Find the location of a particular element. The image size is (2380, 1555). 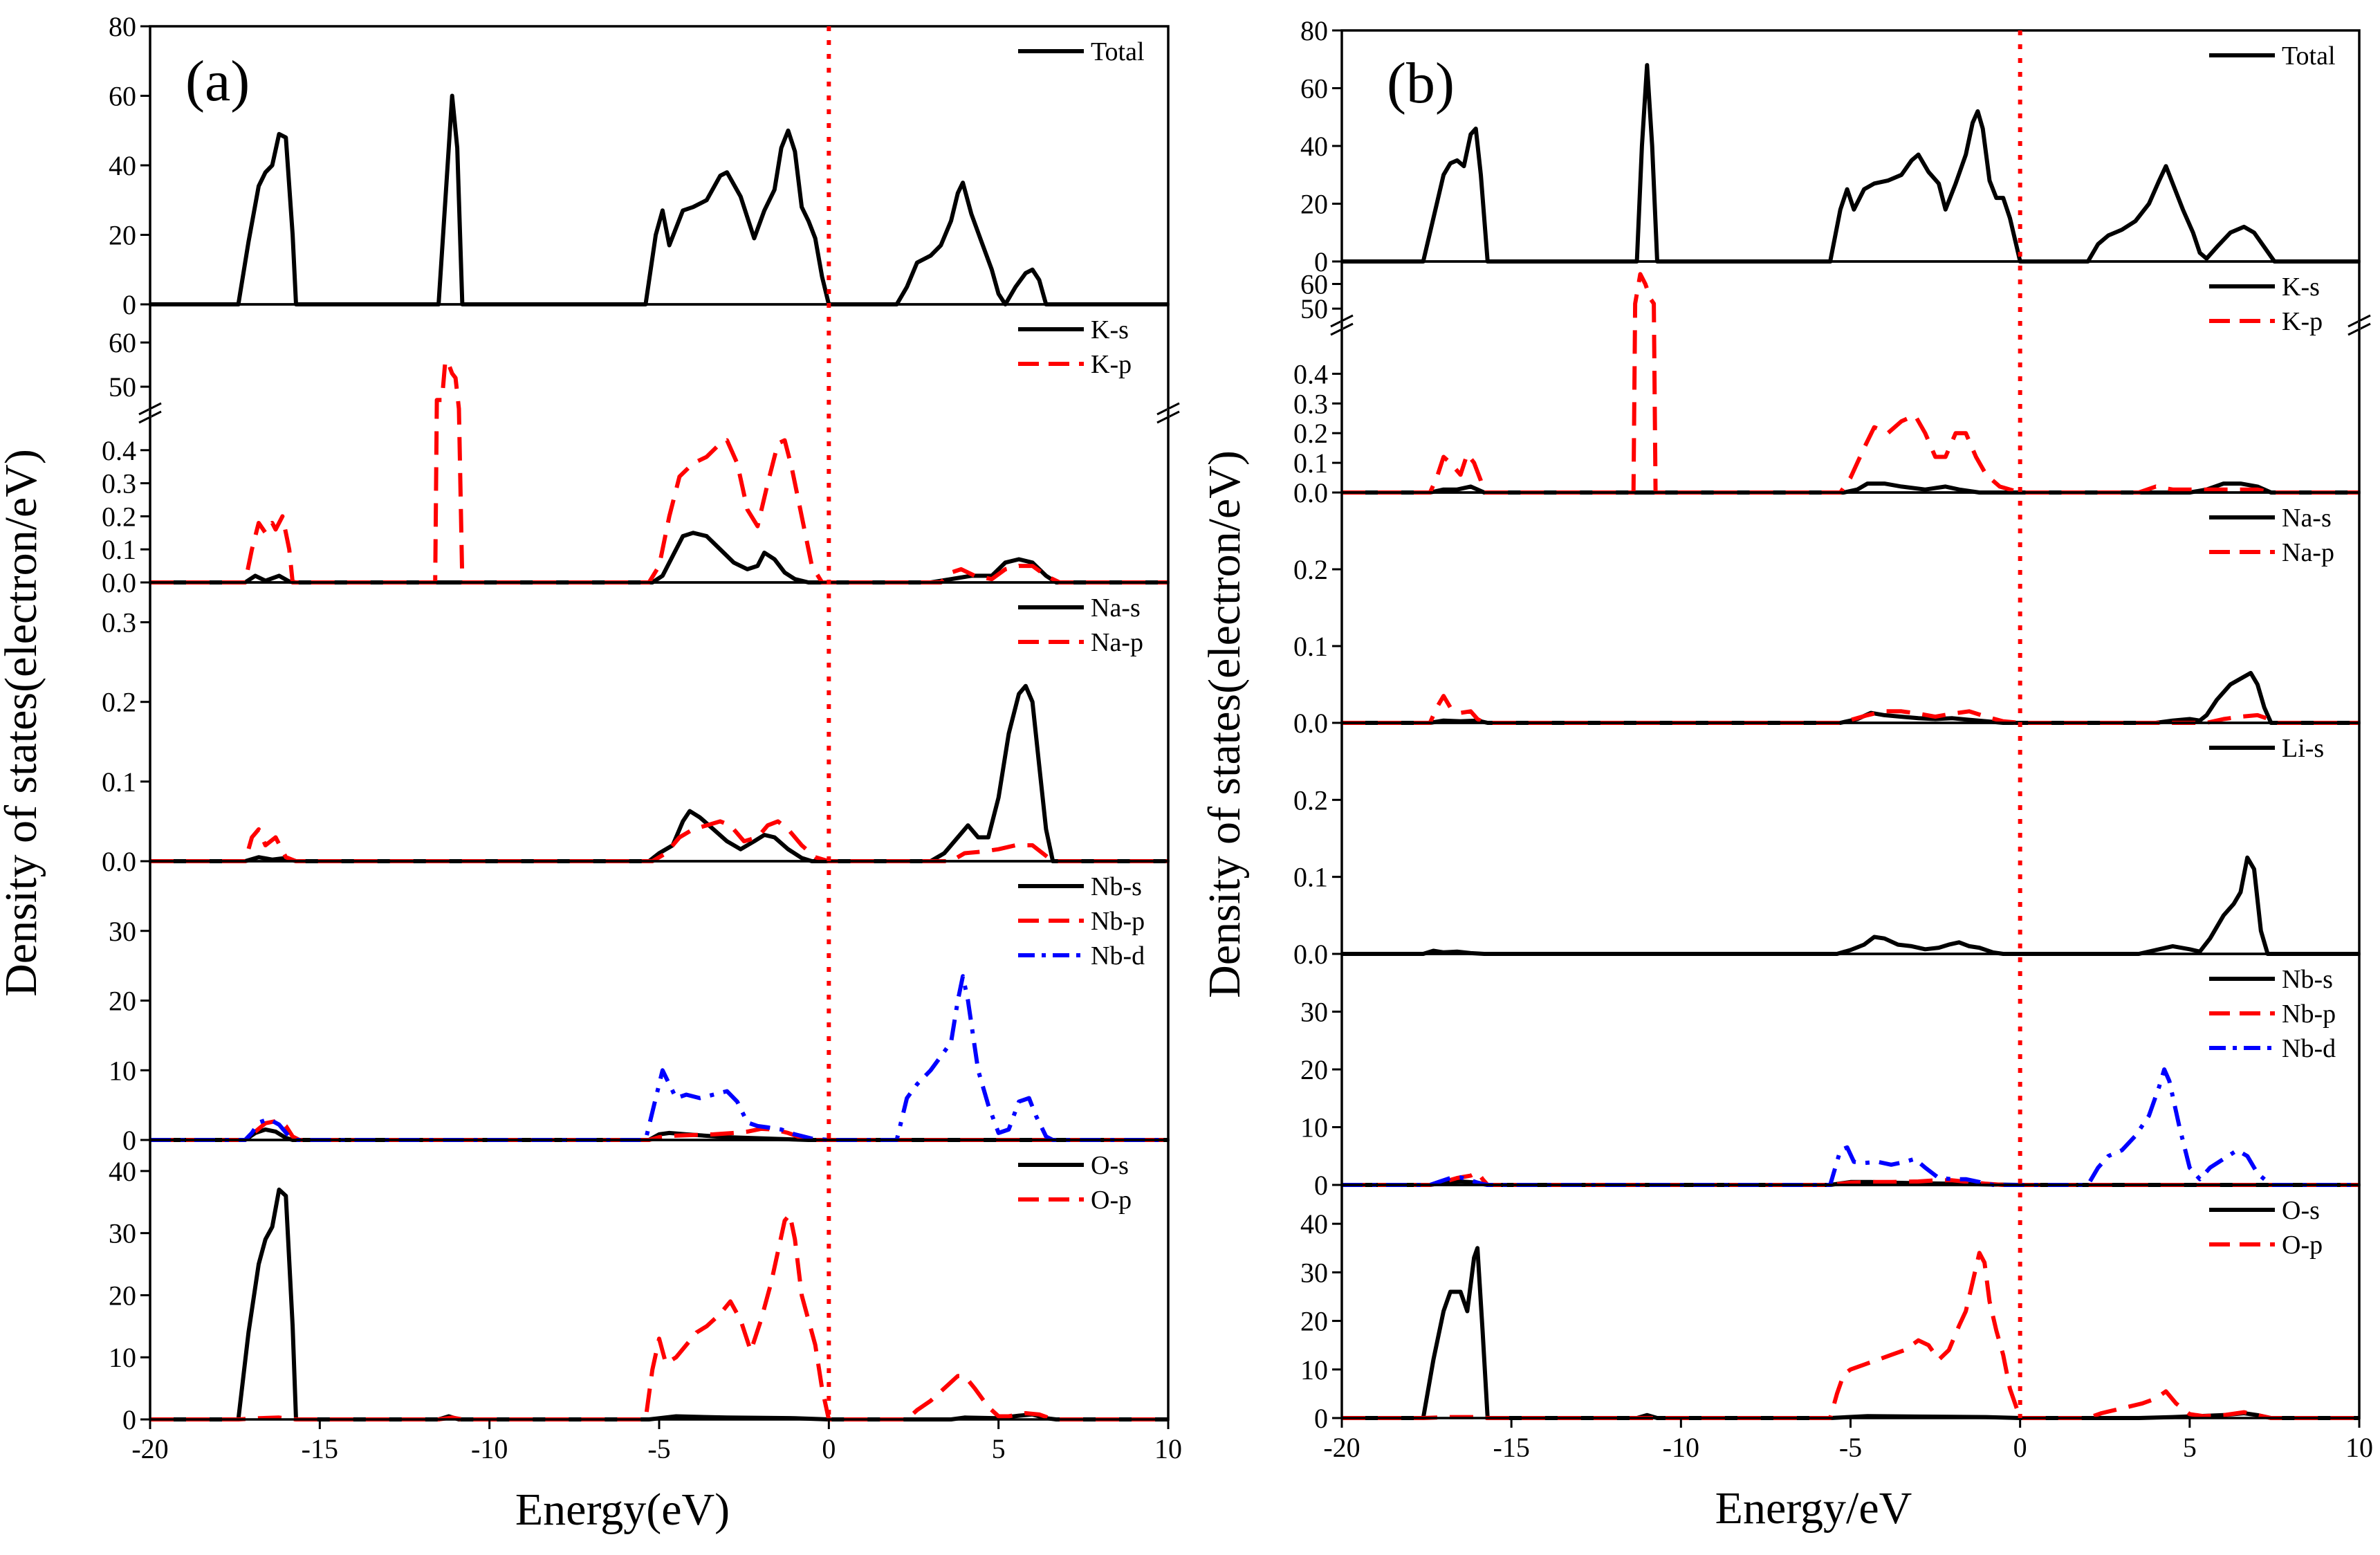

series-line-na-p is located at coordinates (1850, 709).